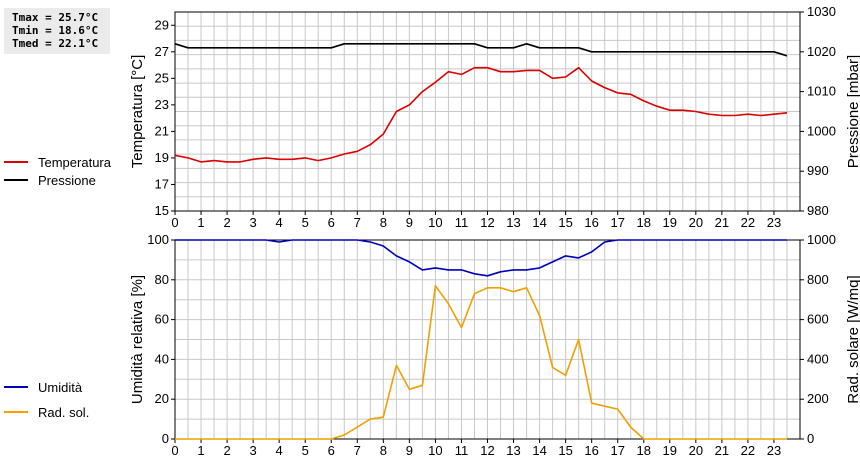 The image size is (860, 460). Describe the element at coordinates (16, 162) in the screenshot. I see `legend-swatch-temperatura` at that location.